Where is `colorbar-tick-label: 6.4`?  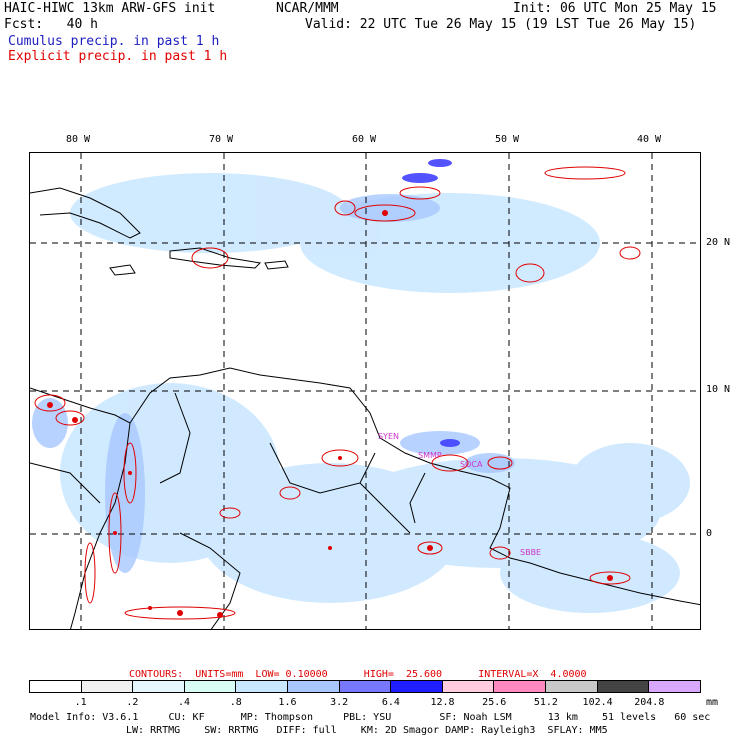 colorbar-tick-label: 6.4 is located at coordinates (390, 702).